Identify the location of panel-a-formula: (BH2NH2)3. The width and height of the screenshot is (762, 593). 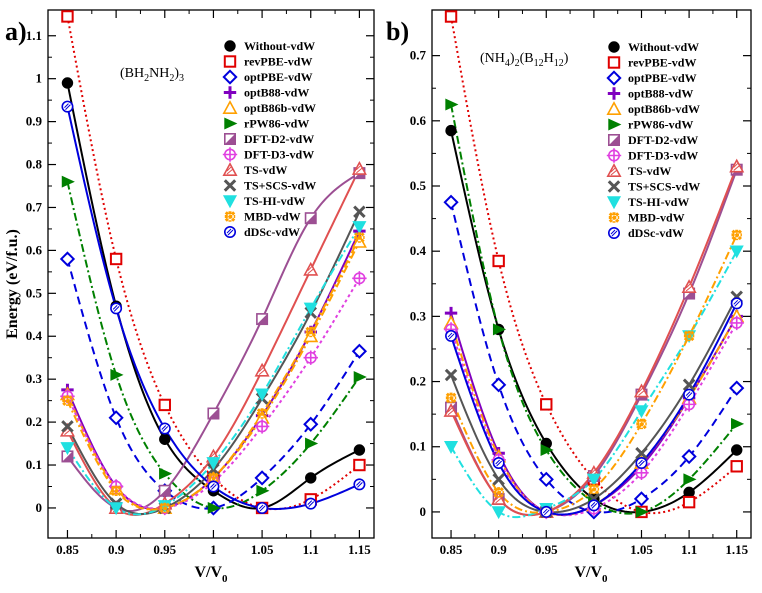
(152, 75).